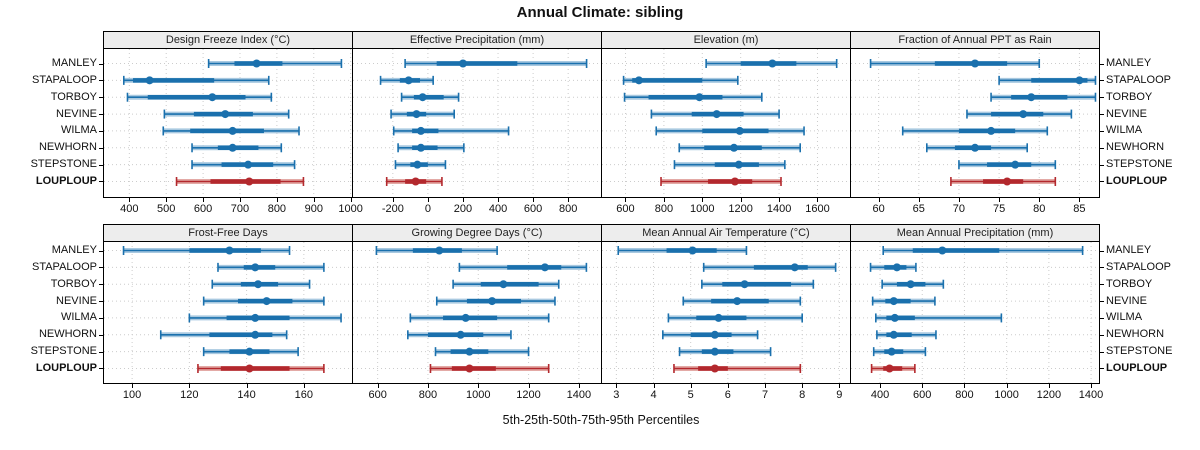 Image resolution: width=1200 pixels, height=450 pixels. What do you see at coordinates (246, 395) in the screenshot?
I see `x-tick-label: 140` at bounding box center [246, 395].